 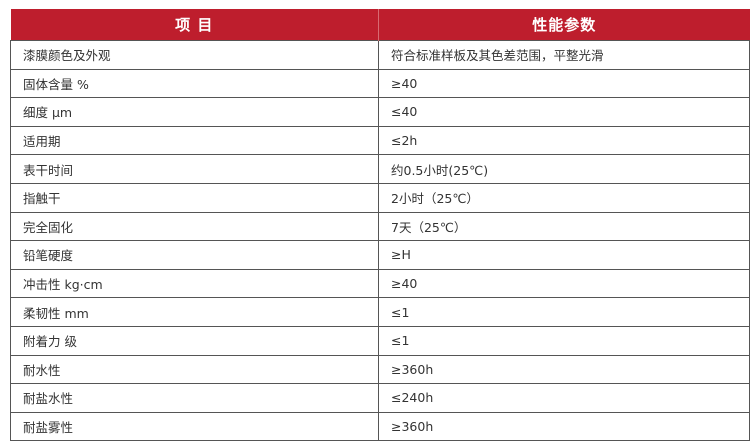 What do you see at coordinates (194, 55) in the screenshot?
I see `cell-item: 漆膜颜色及外观` at bounding box center [194, 55].